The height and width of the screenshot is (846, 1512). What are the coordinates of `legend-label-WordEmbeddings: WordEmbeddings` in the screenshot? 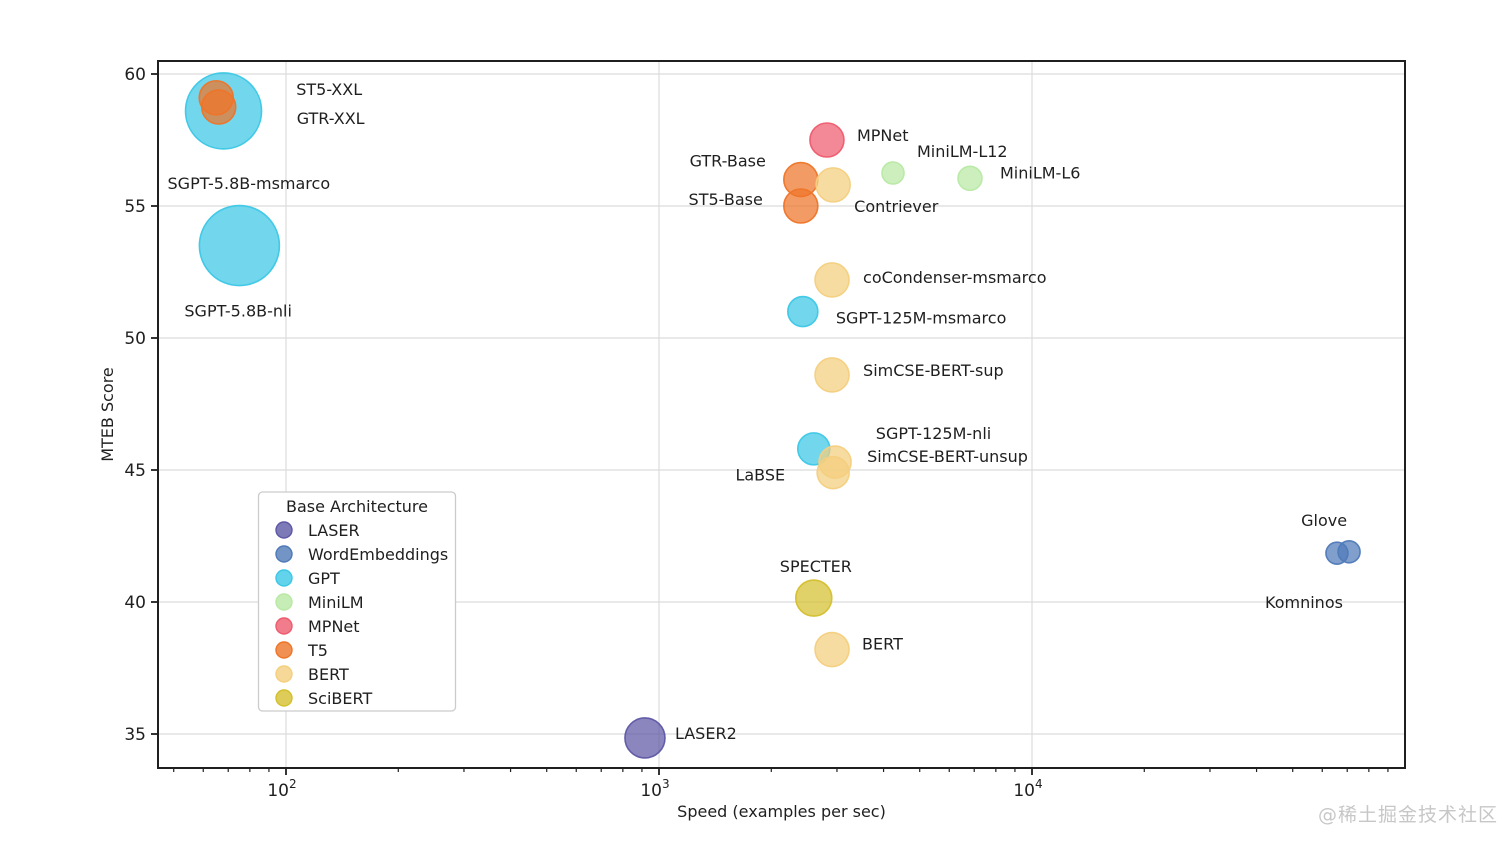 It's located at (378, 554).